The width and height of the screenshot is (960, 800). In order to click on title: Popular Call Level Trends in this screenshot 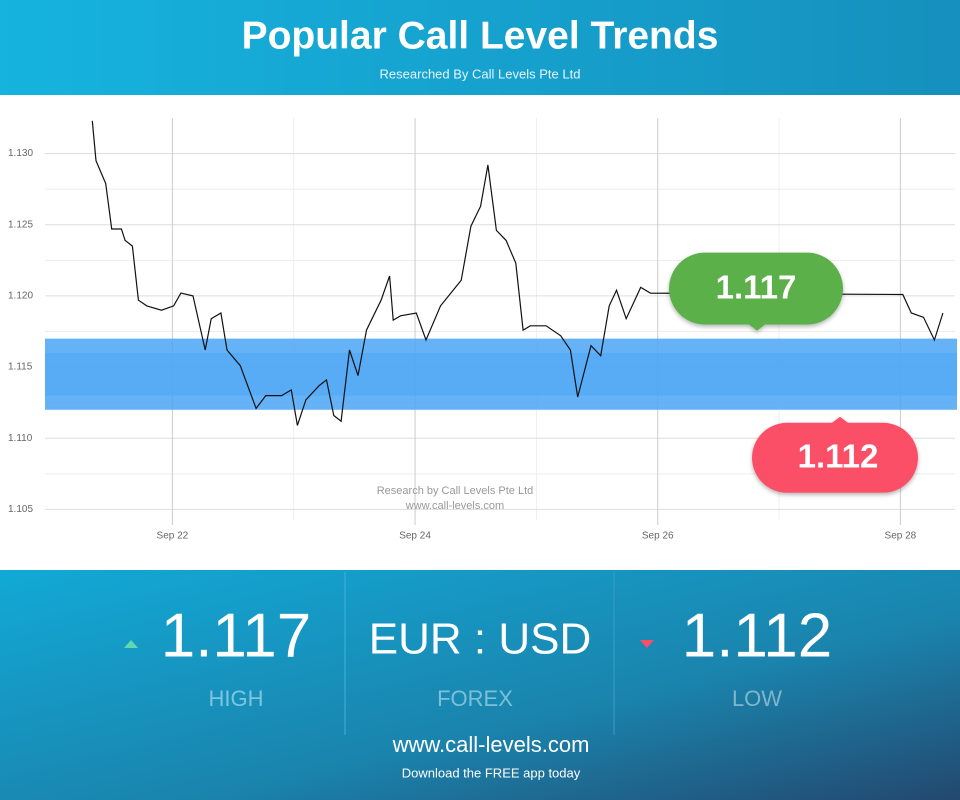, I will do `click(480, 35)`.